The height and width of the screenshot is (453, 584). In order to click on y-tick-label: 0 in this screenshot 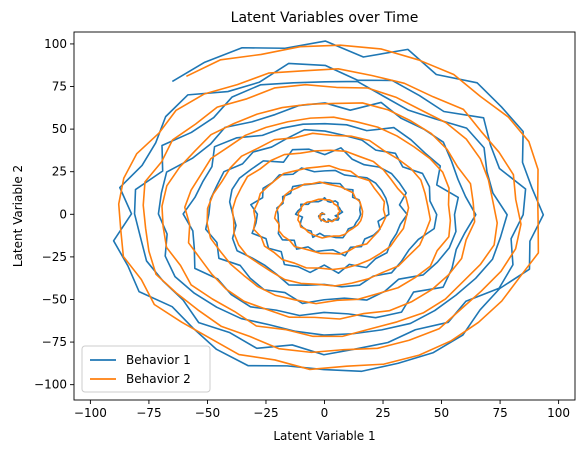, I will do `click(63, 214)`.